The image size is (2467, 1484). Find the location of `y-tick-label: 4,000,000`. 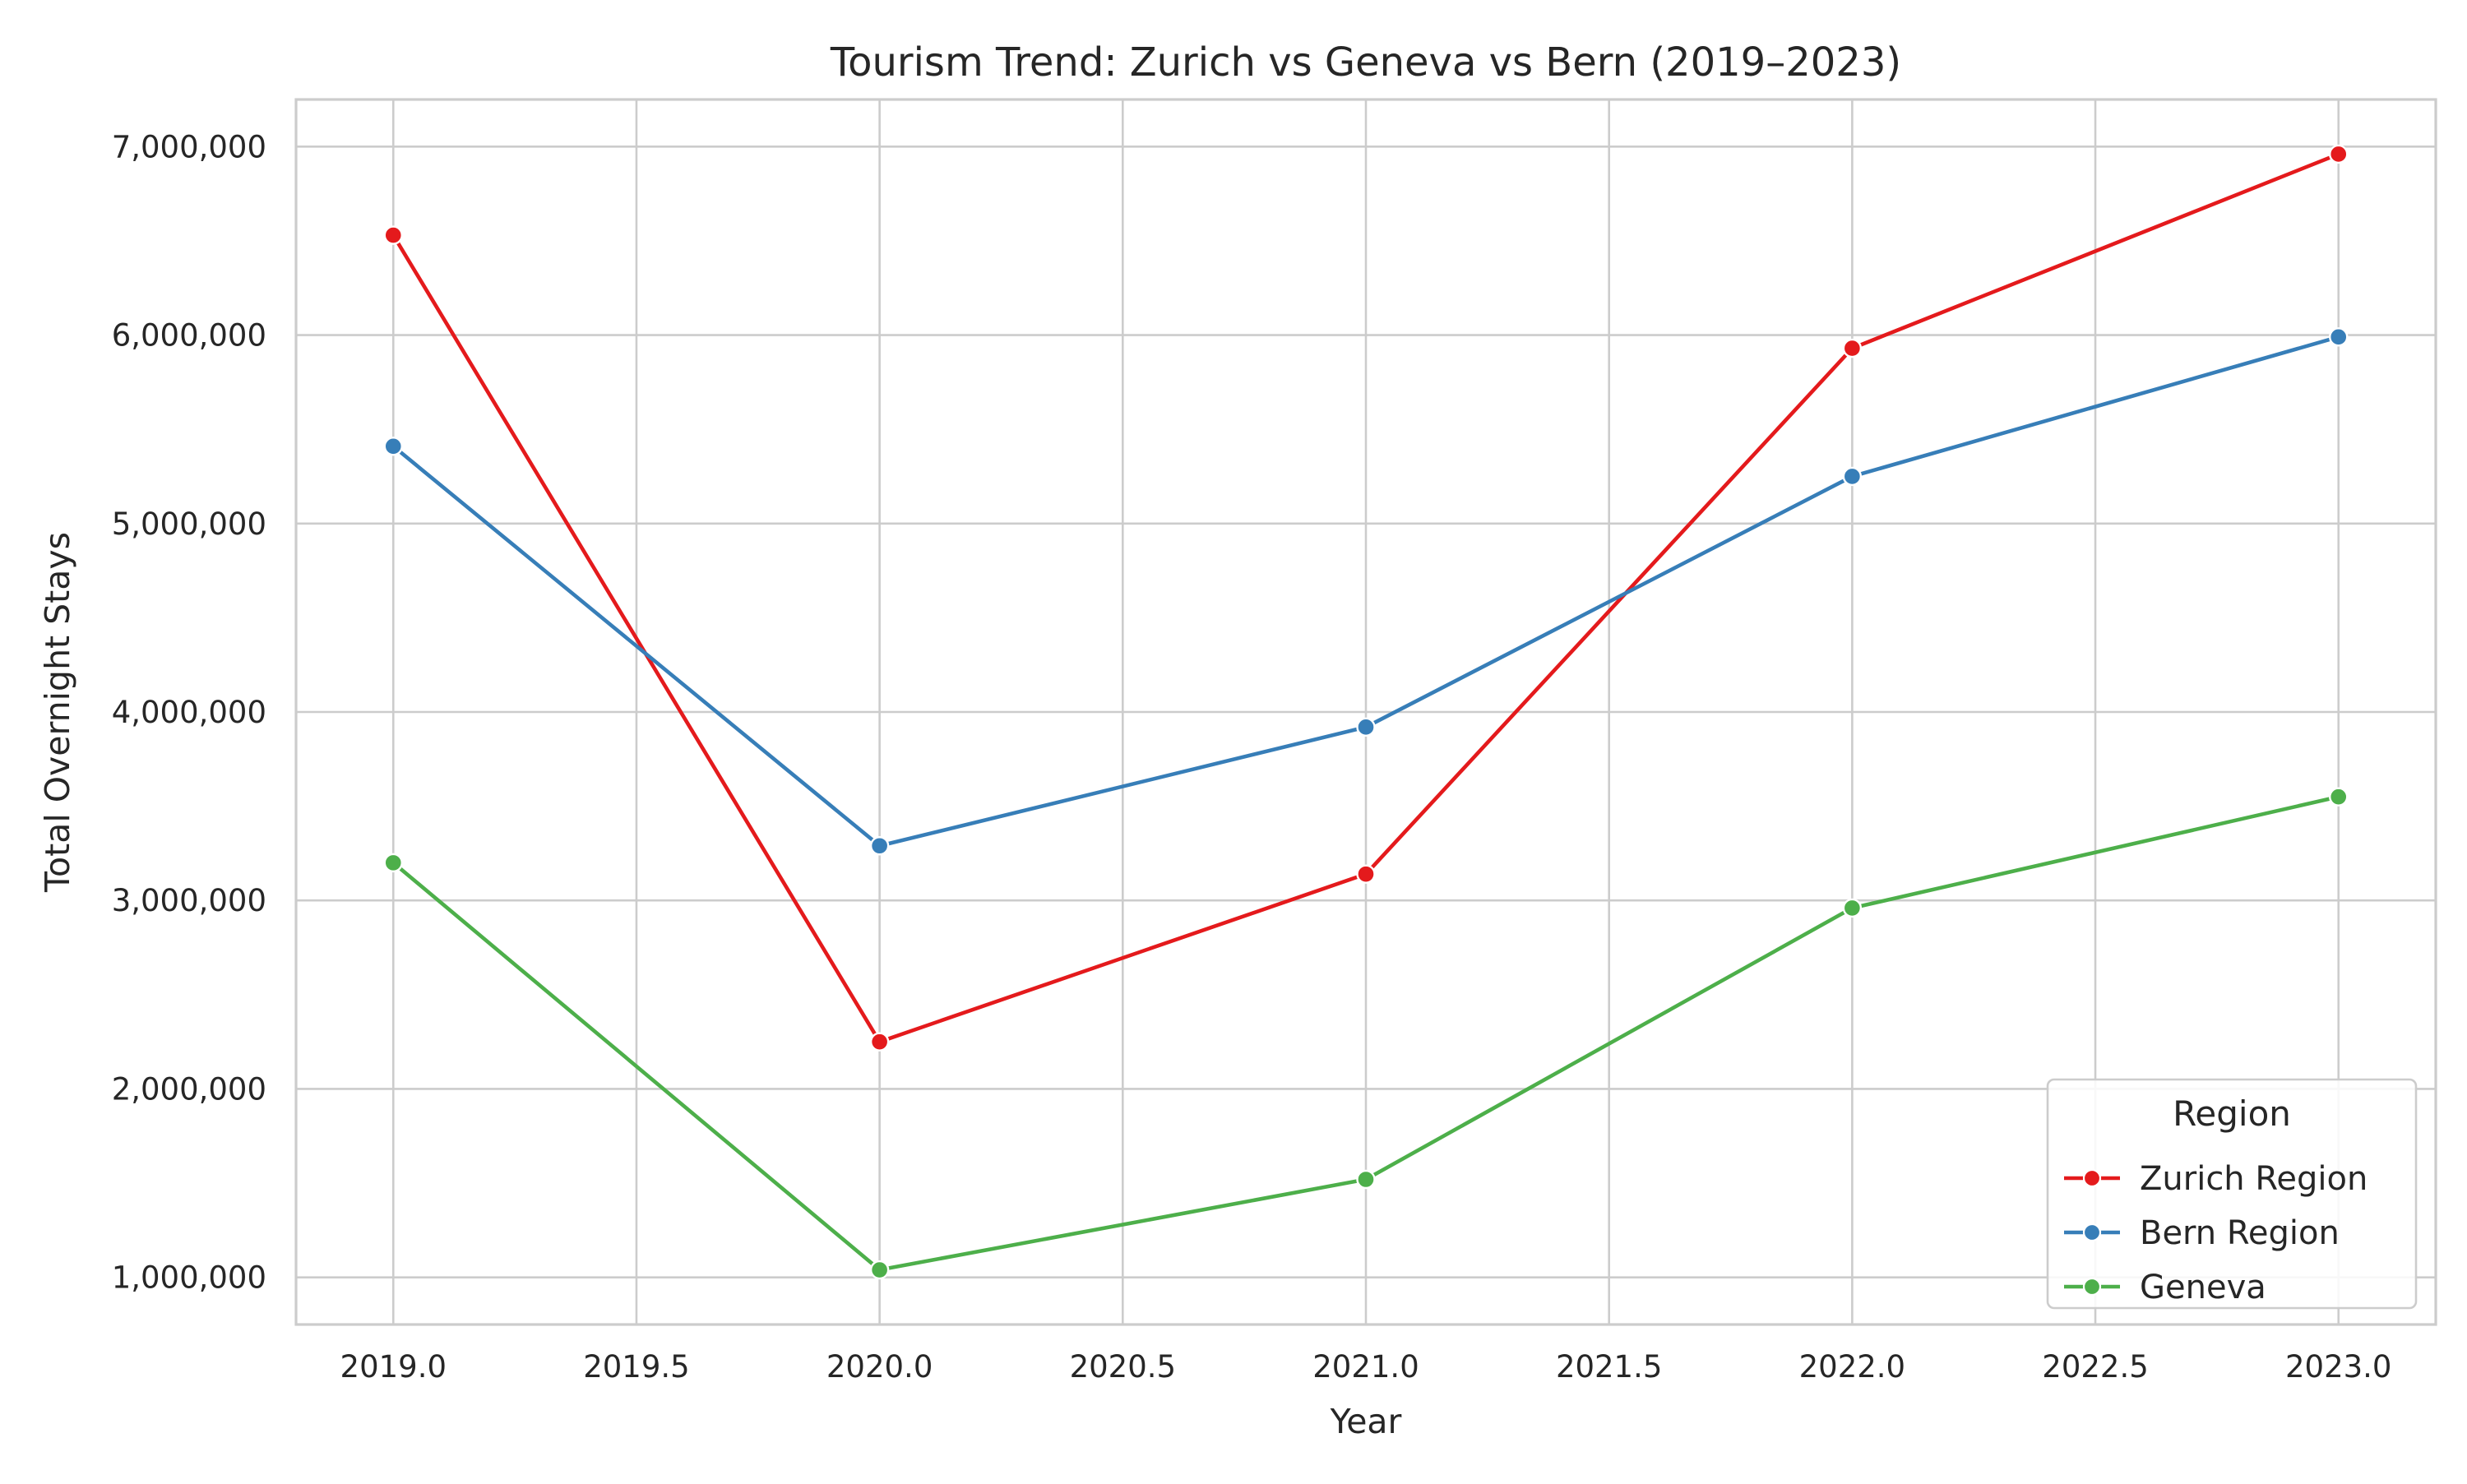

y-tick-label: 4,000,000 is located at coordinates (189, 712).